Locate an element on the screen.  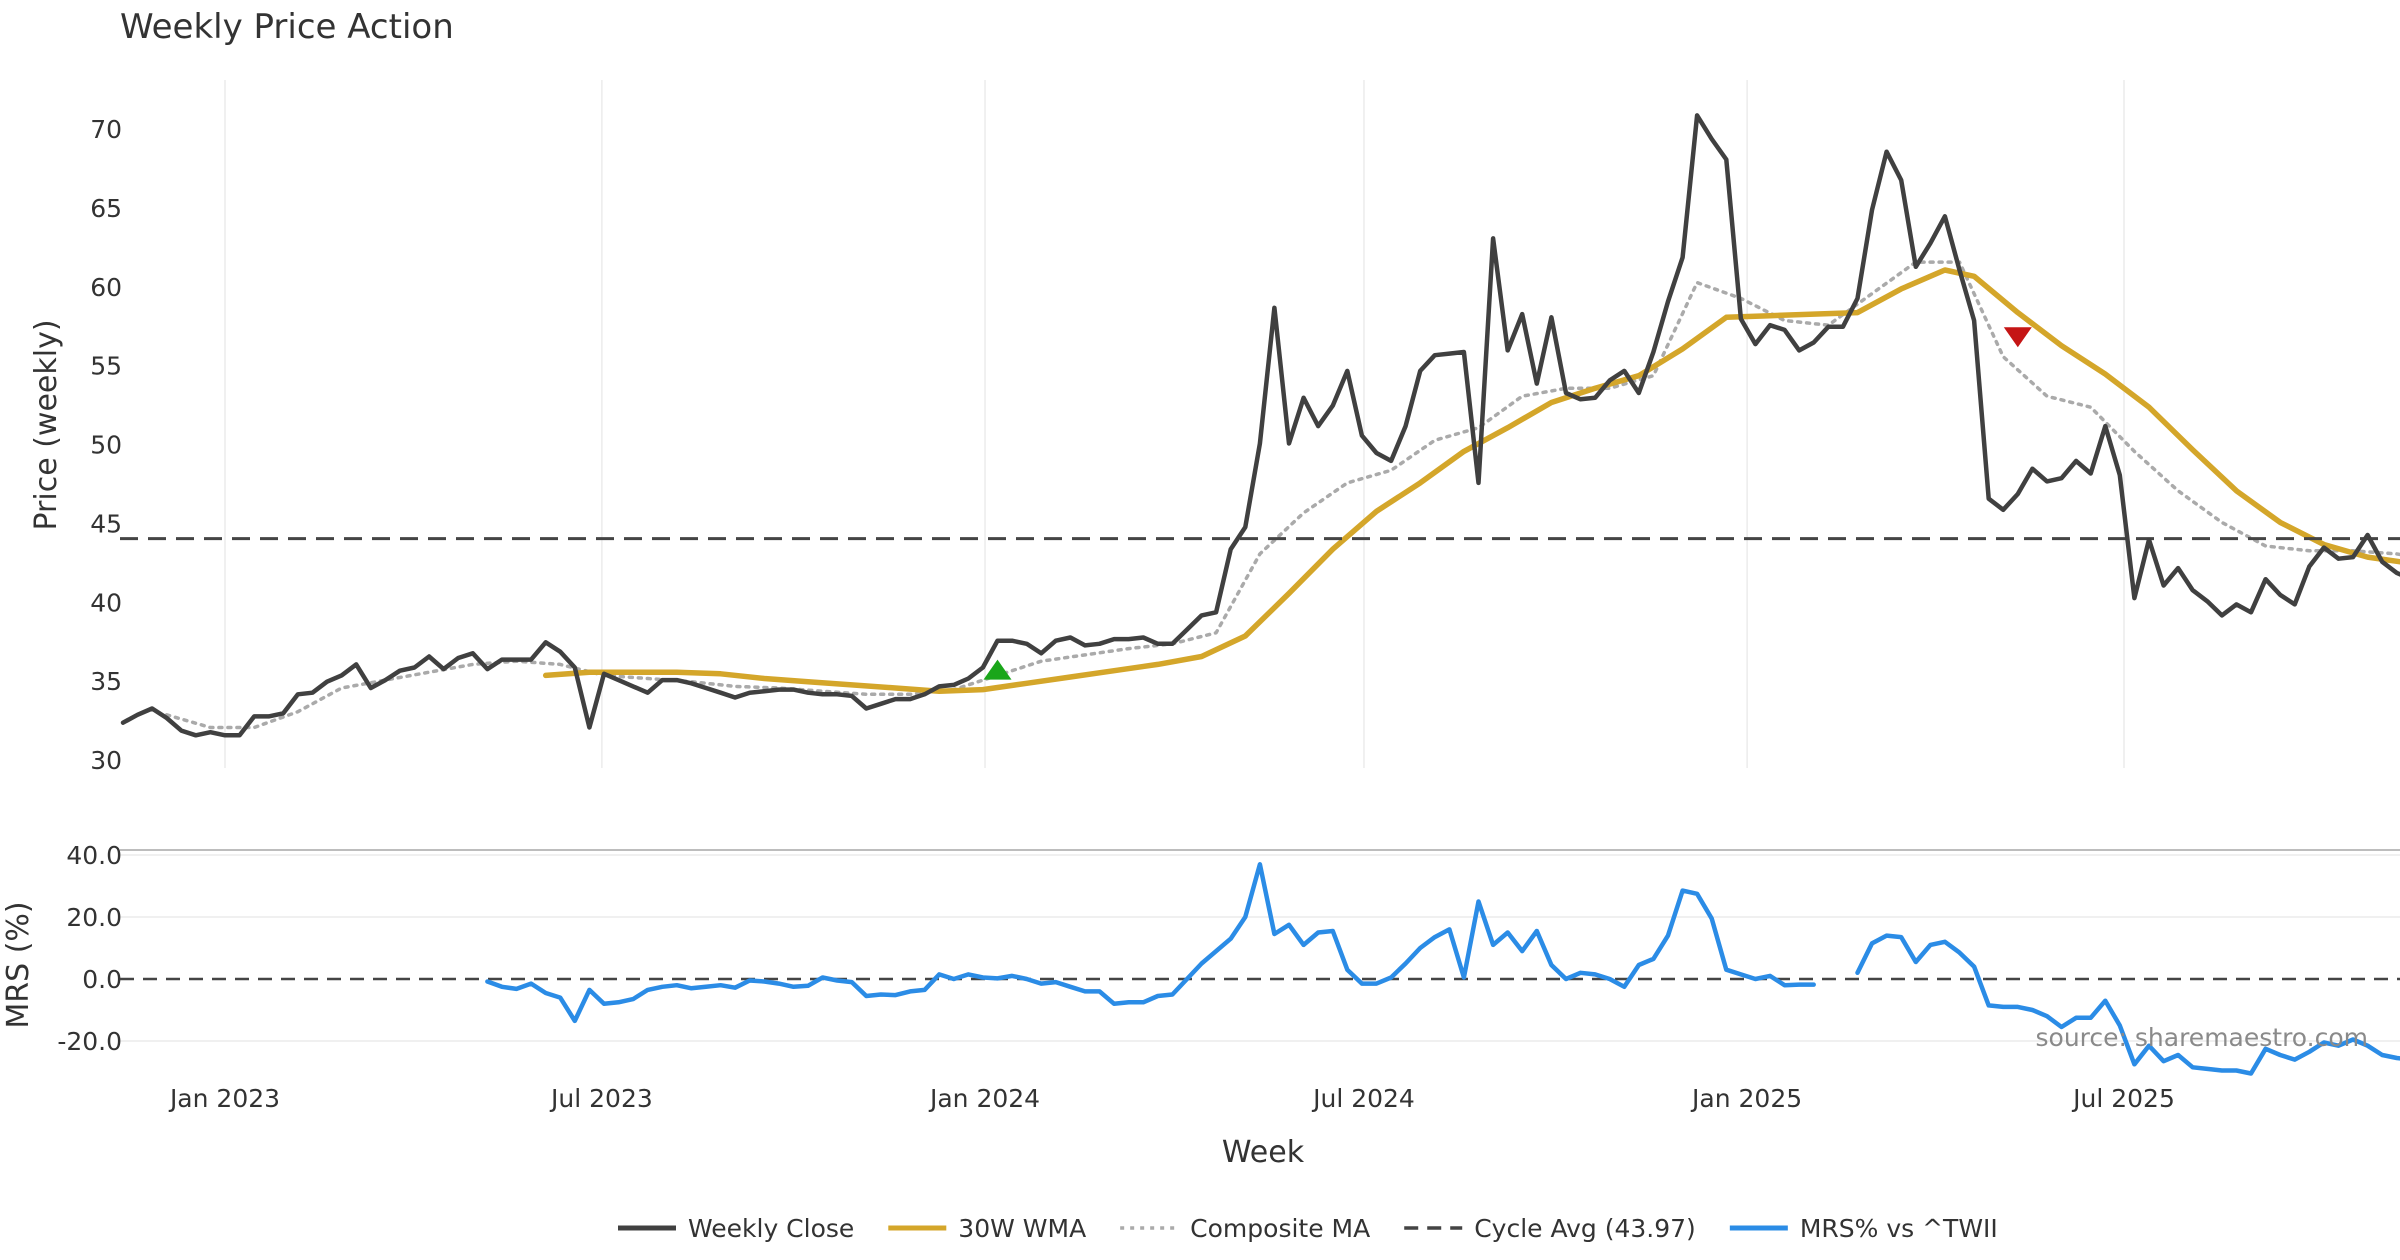
legend-label: MRS% vs ^TWII is located at coordinates (1899, 1228).